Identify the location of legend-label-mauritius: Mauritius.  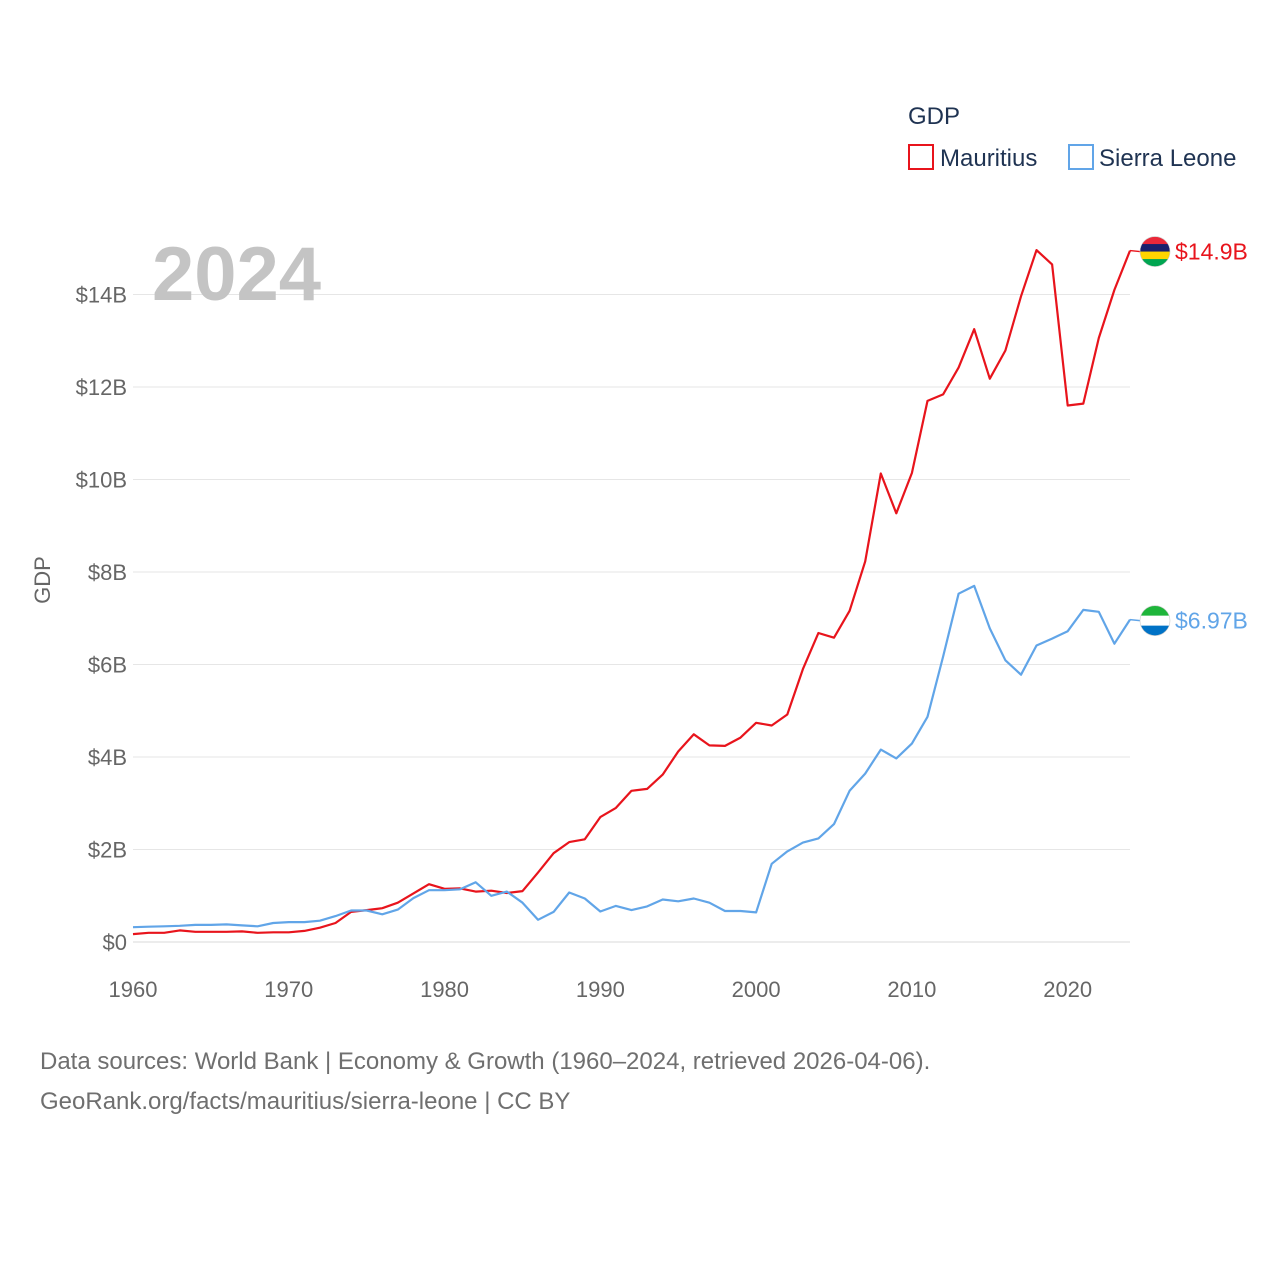
(988, 158).